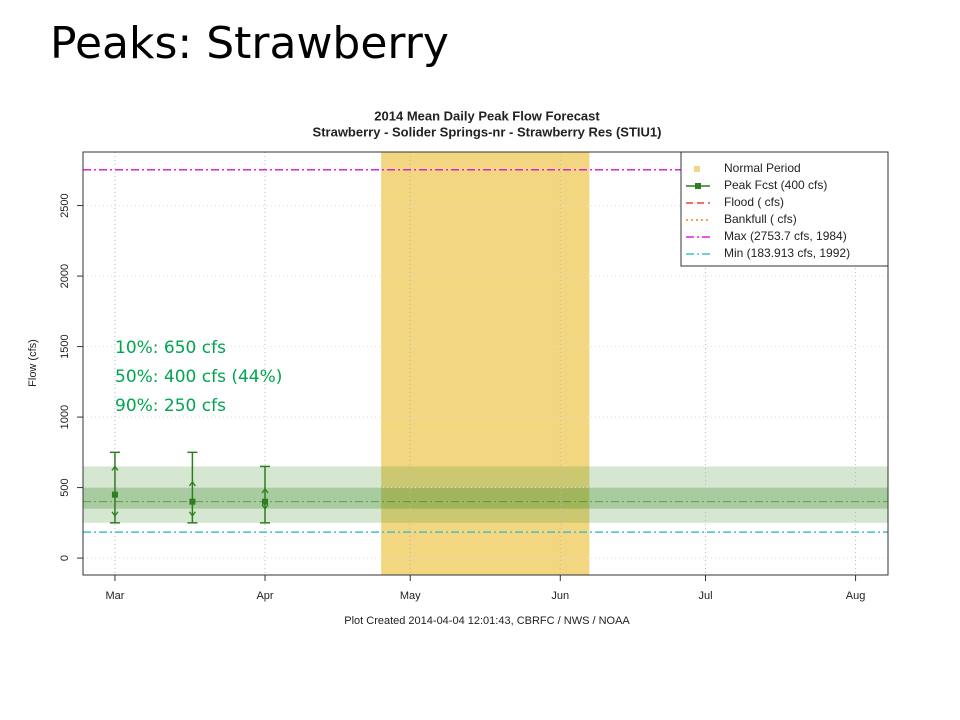  I want to click on legend-box, so click(784, 209).